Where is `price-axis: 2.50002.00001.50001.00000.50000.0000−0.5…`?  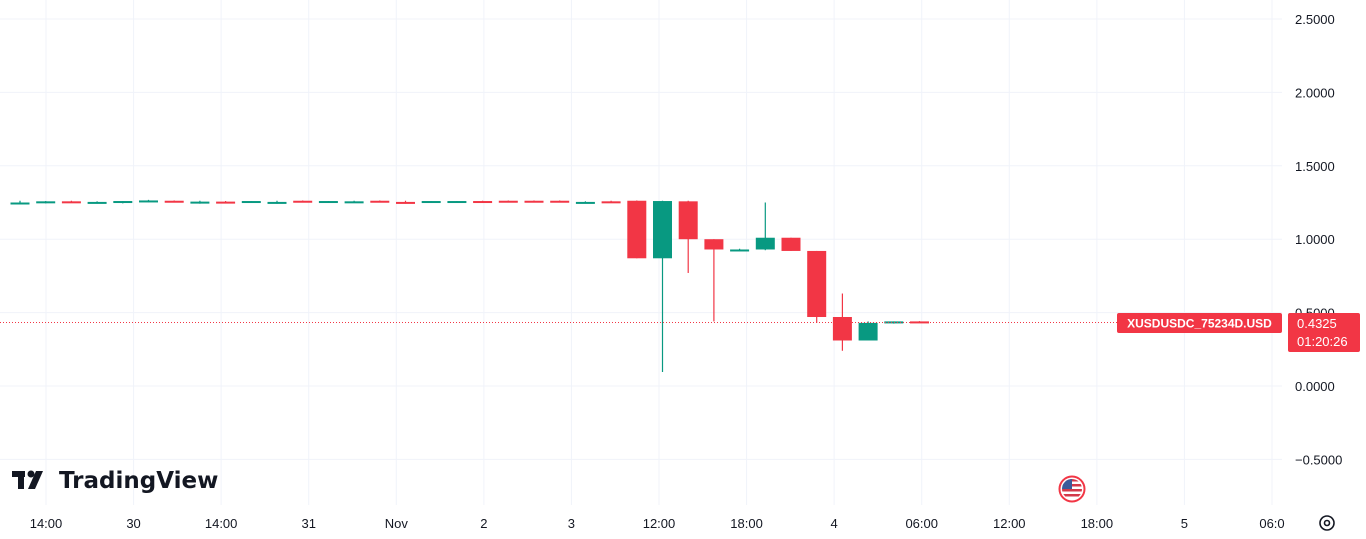 price-axis: 2.50002.00001.50001.00000.50000.0000−0.5… is located at coordinates (1318, 239).